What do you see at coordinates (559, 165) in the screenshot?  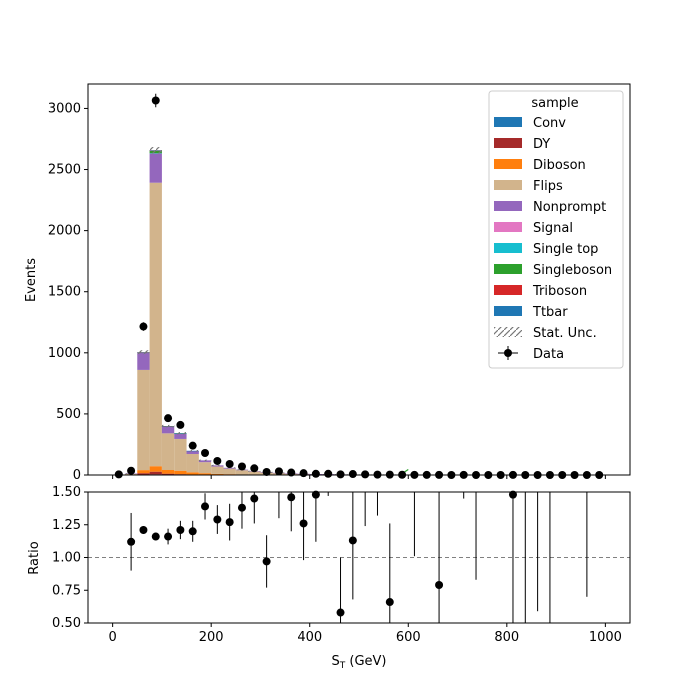 I see `legend-label: Diboson` at bounding box center [559, 165].